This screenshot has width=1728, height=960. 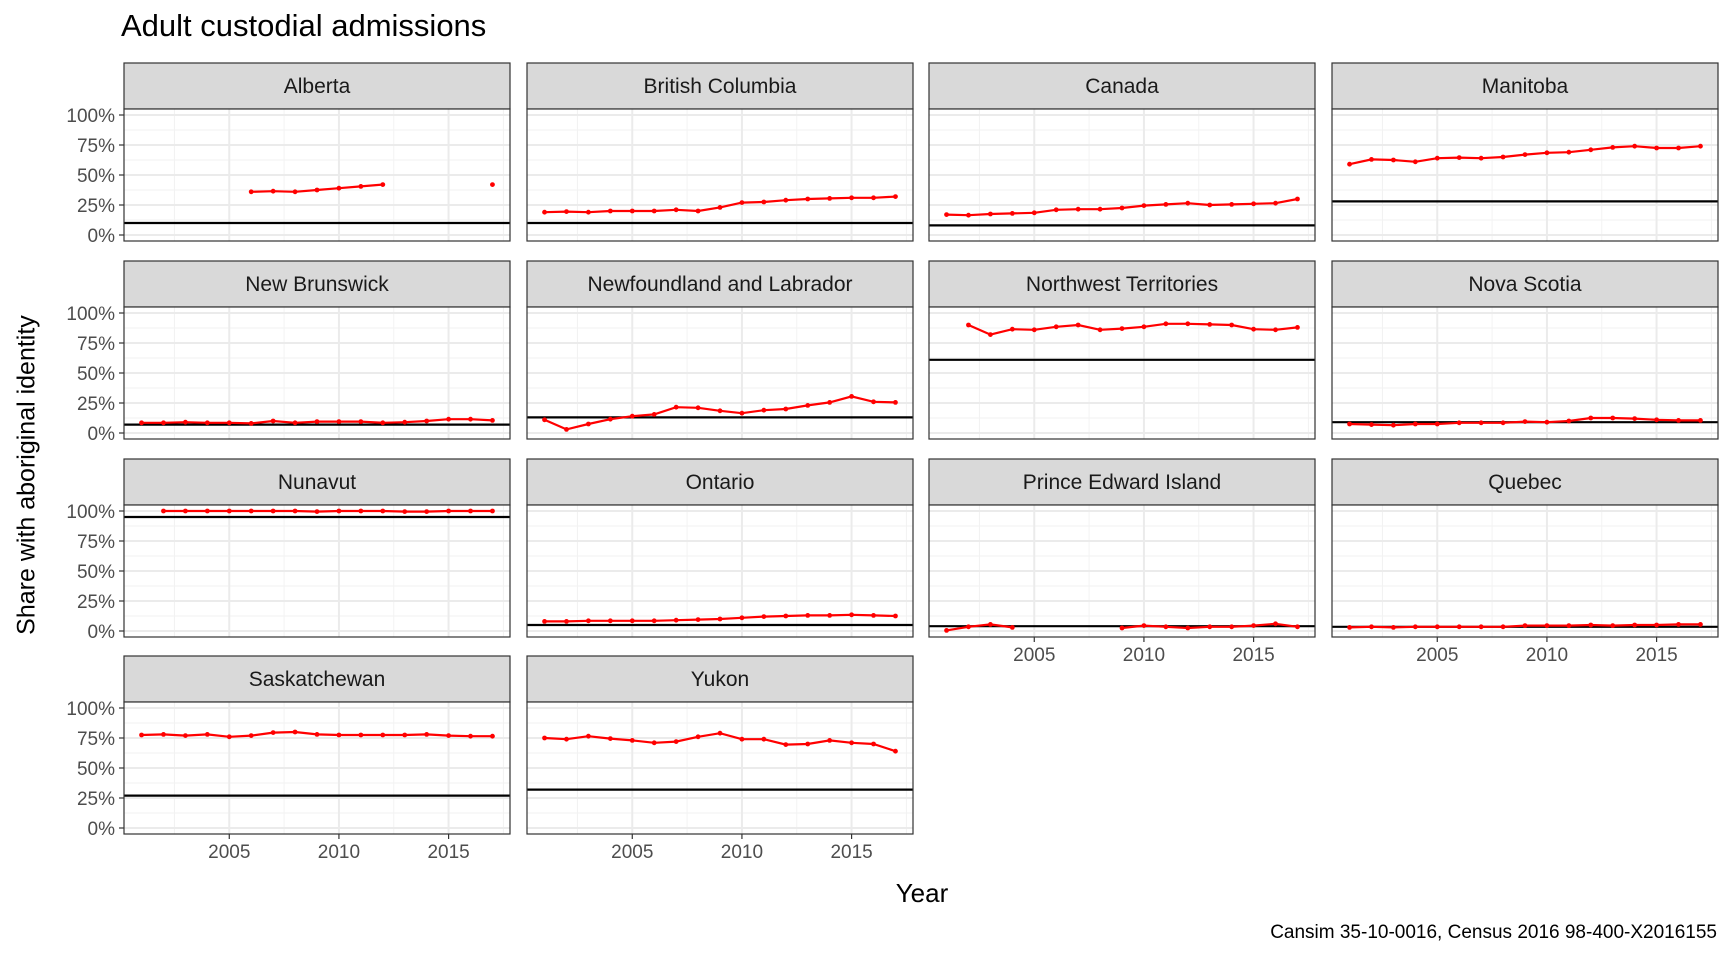 I want to click on facet-newfoundland-and-labrador: Newfoundland and Labrador, so click(x=720, y=350).